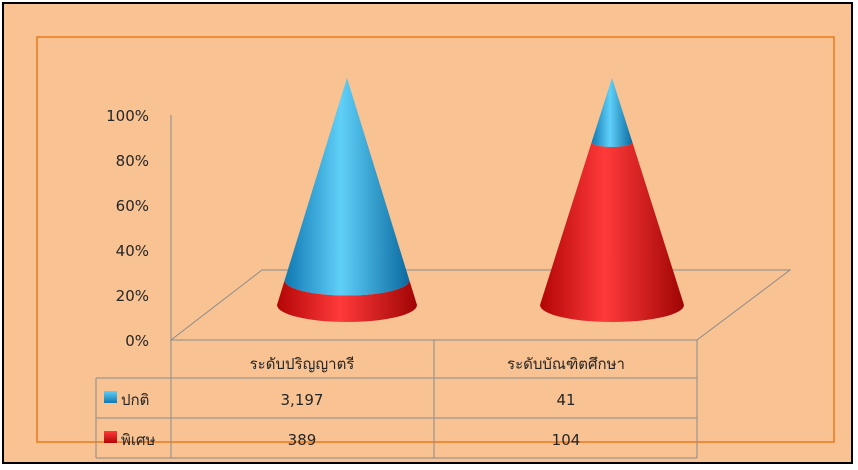 The image size is (858, 470). I want to click on table-value: 104, so click(566, 440).